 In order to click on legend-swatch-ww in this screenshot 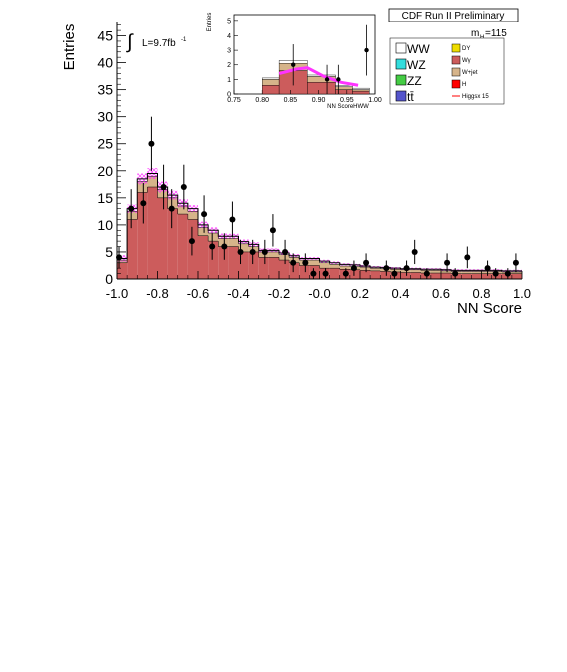, I will do `click(401, 48)`.